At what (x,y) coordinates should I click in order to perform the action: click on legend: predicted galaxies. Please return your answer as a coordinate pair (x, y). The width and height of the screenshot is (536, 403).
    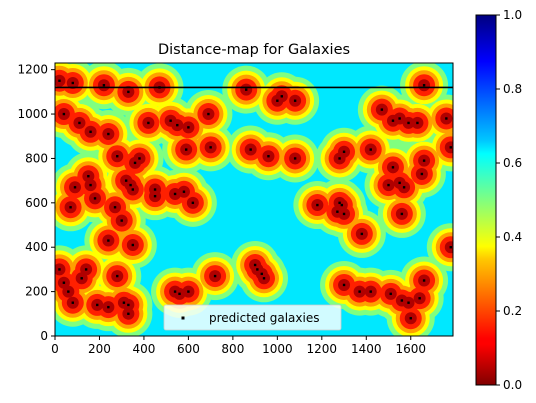
    Looking at the image, I should click on (252, 317).